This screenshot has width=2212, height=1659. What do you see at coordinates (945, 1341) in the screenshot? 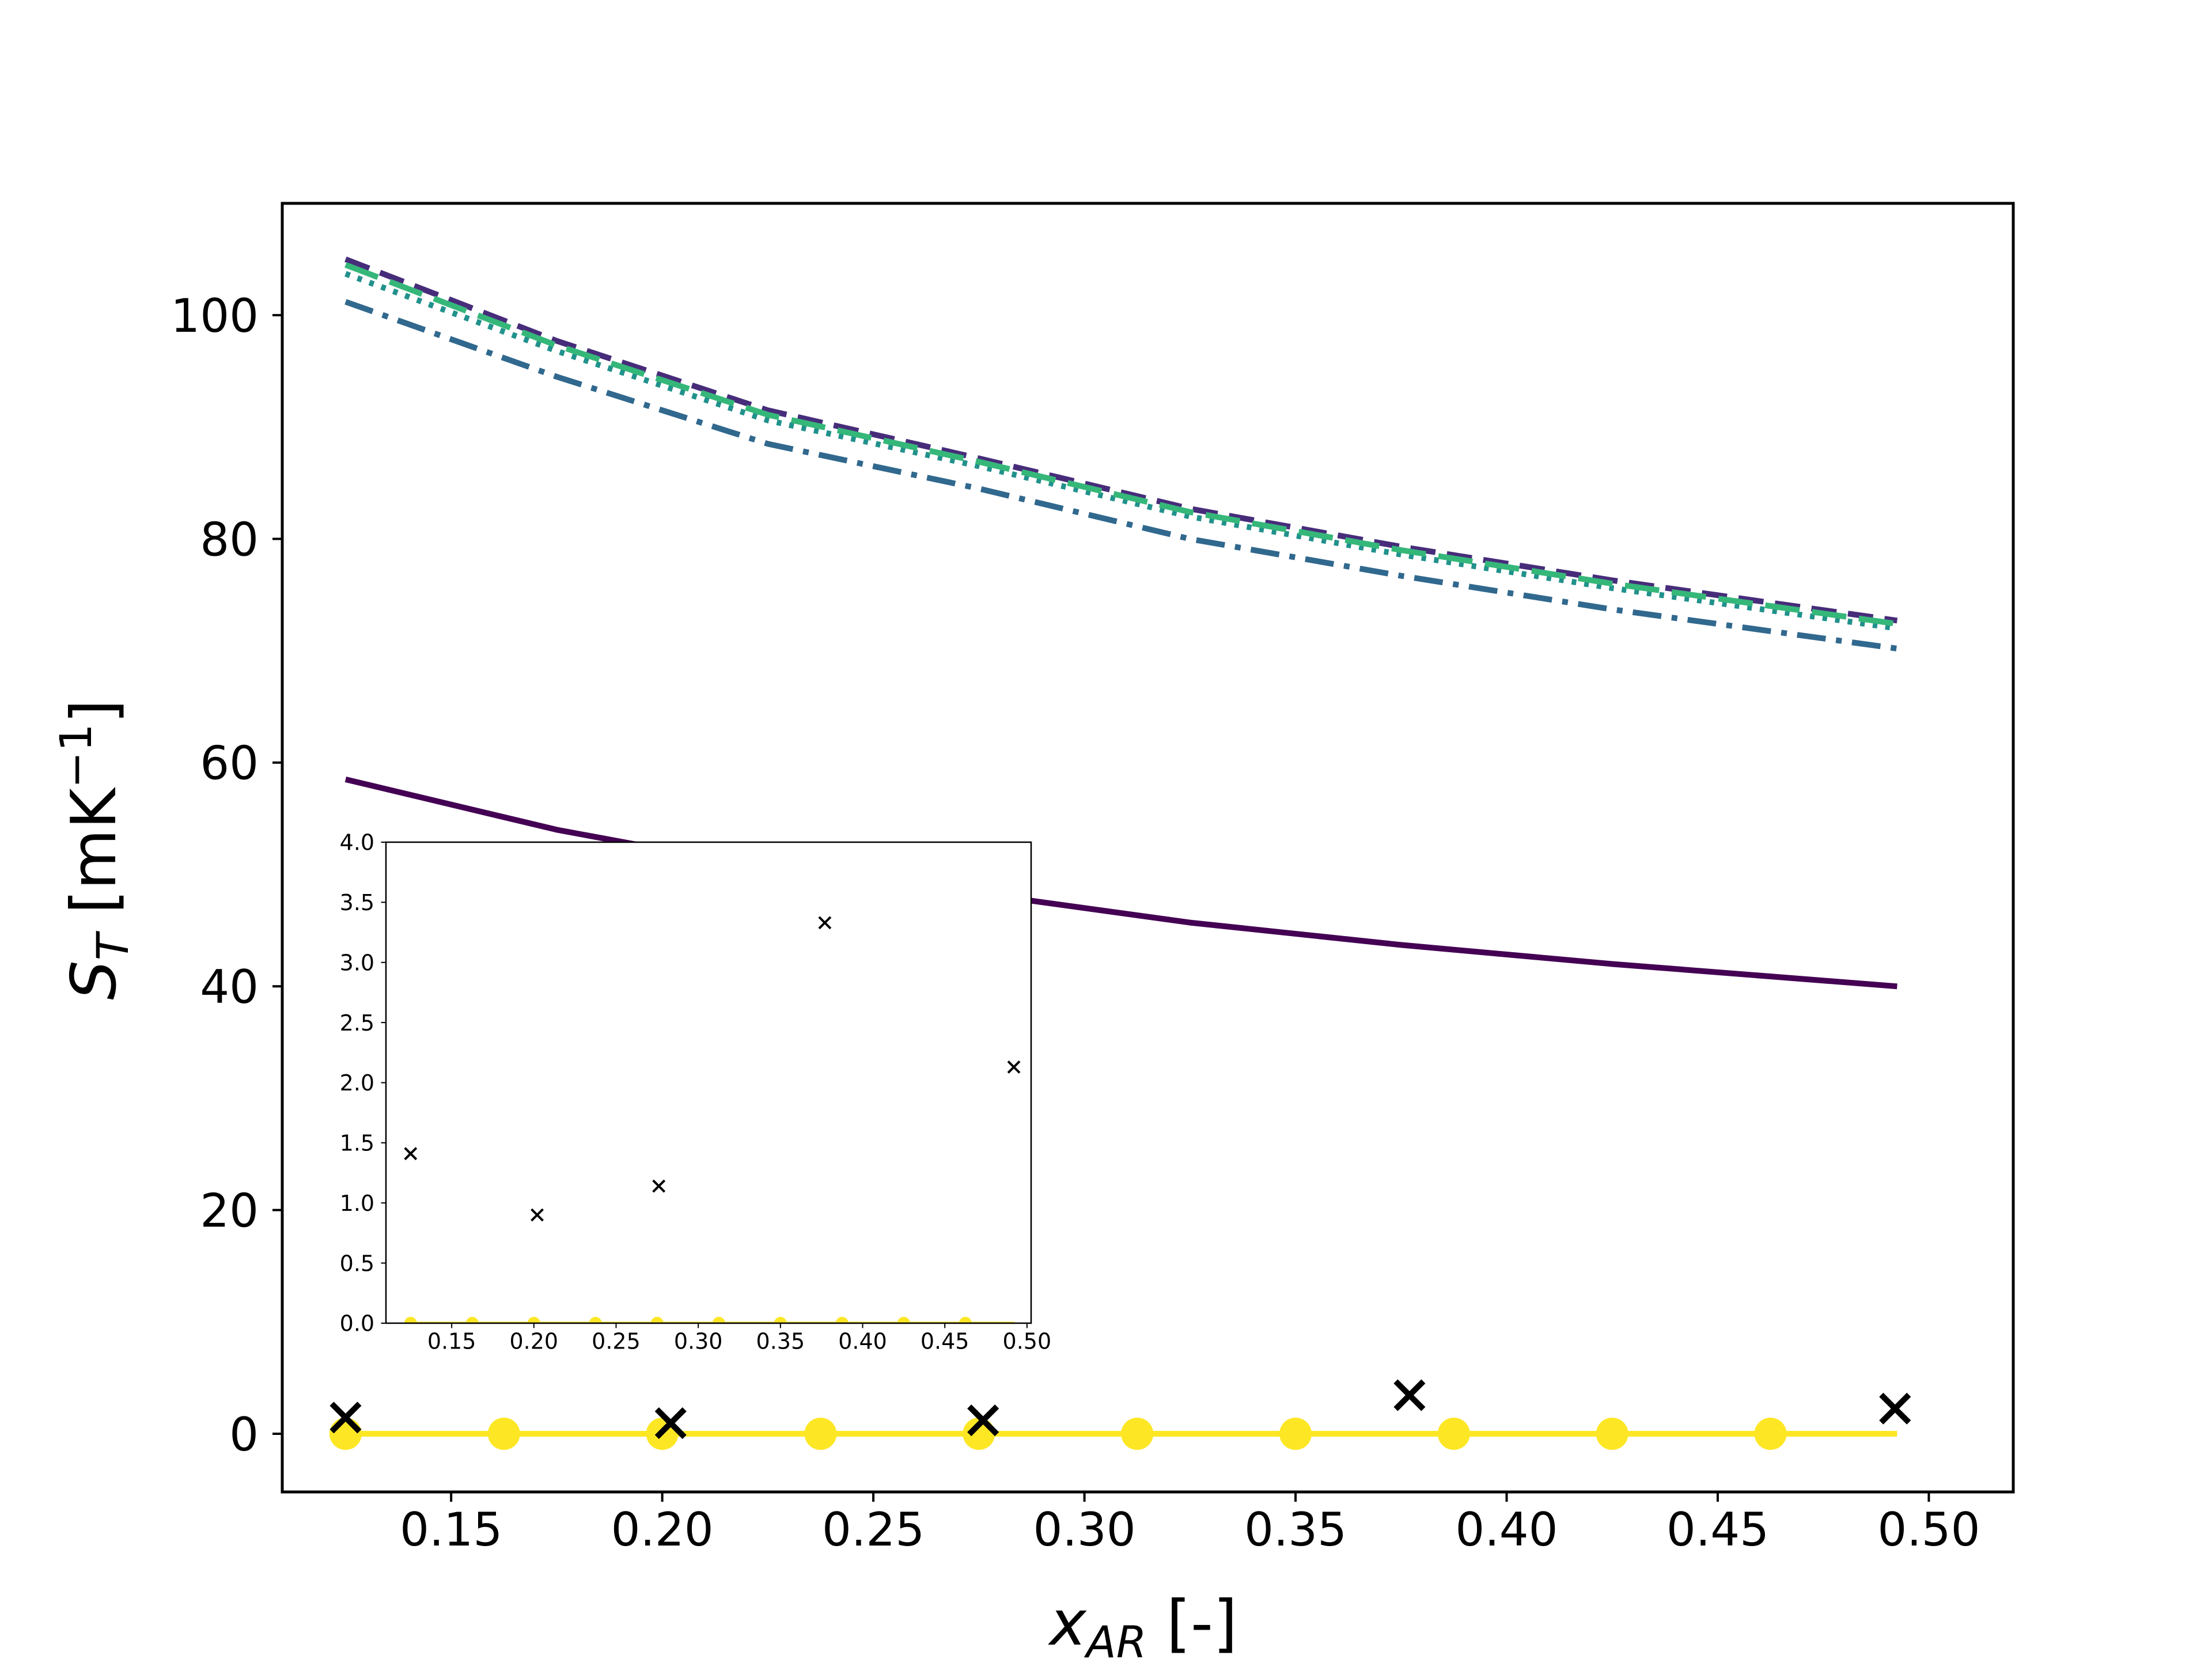
I see `inset-x-tick-label-6: 0.45` at bounding box center [945, 1341].